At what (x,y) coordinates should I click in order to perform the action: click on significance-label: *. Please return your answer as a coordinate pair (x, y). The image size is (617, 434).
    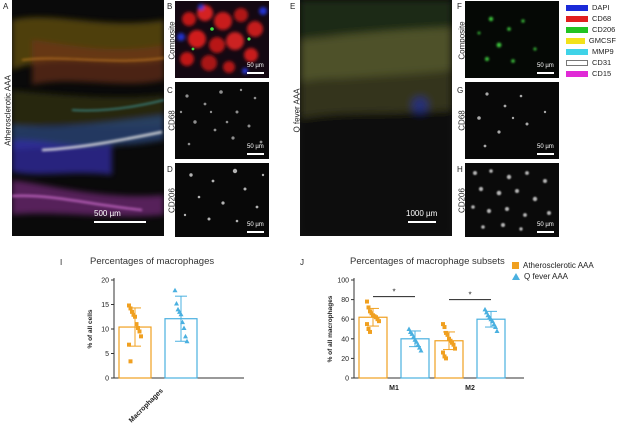
    Looking at the image, I should click on (469, 295).